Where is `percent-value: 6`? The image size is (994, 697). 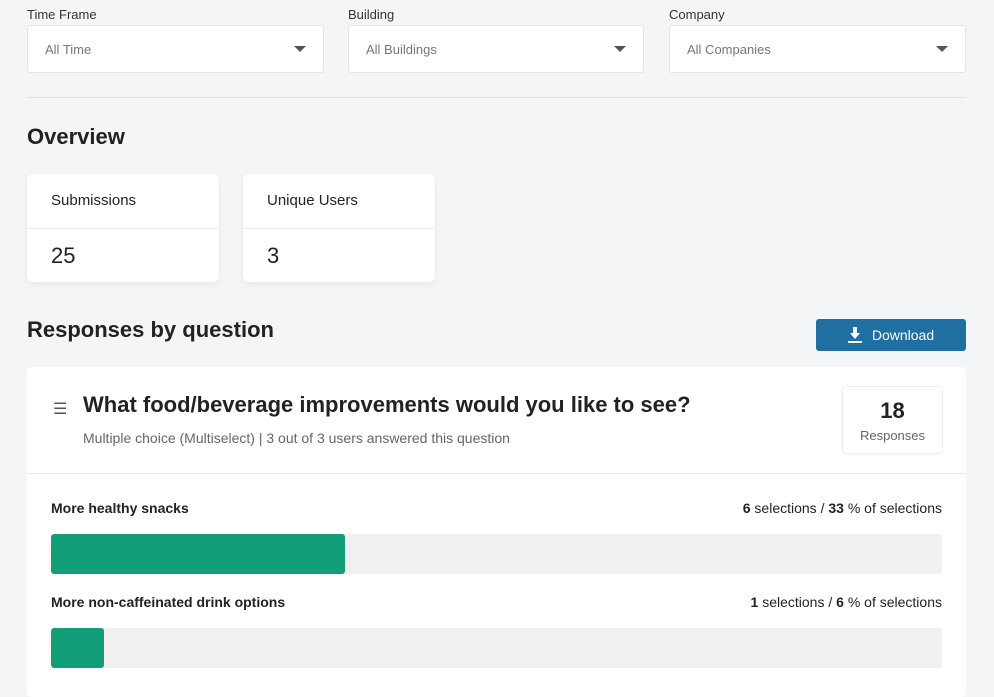 percent-value: 6 is located at coordinates (840, 602).